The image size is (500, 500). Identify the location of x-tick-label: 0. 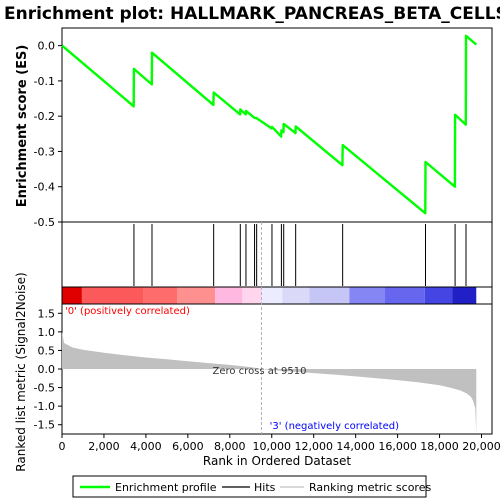
(62, 446).